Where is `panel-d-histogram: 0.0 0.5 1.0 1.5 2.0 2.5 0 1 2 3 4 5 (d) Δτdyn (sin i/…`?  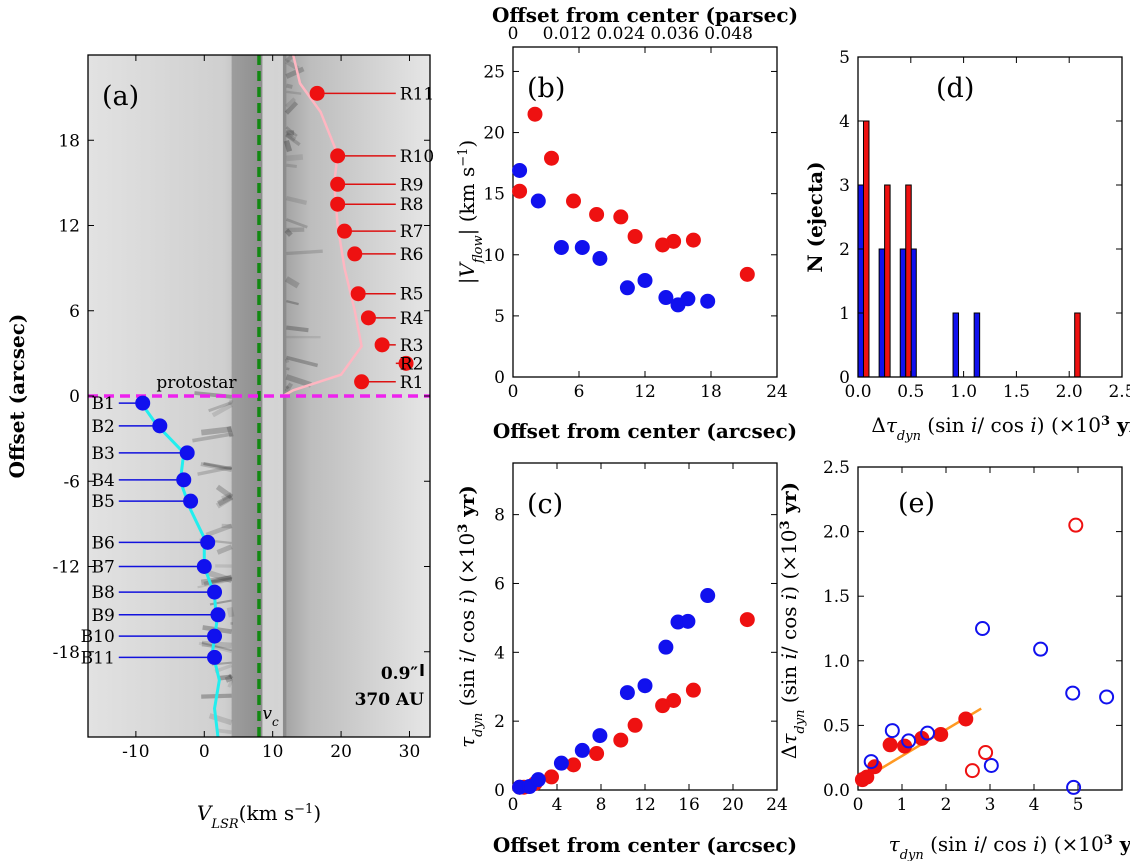 panel-d-histogram: 0.0 0.5 1.0 1.5 2.0 2.5 0 1 2 3 4 5 (d) Δτdyn (sin i/… is located at coordinates (966, 246).